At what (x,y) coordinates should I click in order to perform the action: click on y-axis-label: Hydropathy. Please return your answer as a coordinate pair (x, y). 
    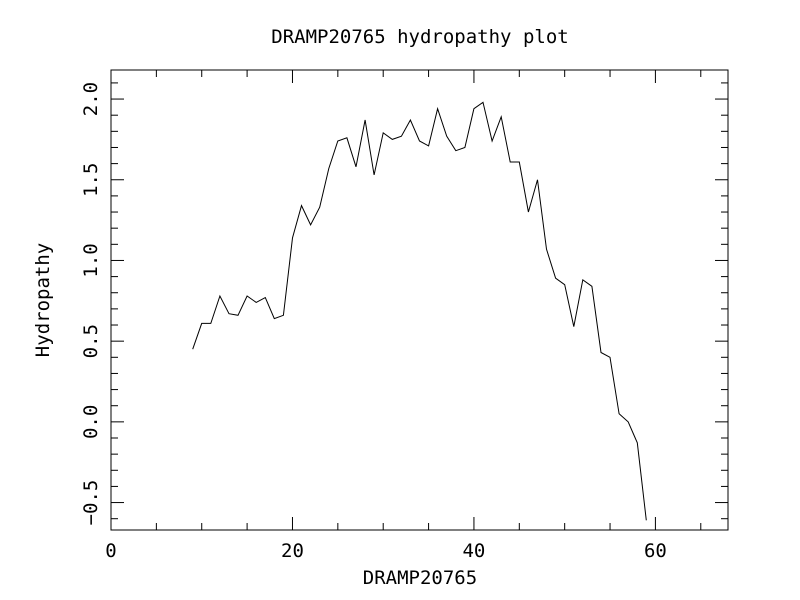
    Looking at the image, I should click on (43, 300).